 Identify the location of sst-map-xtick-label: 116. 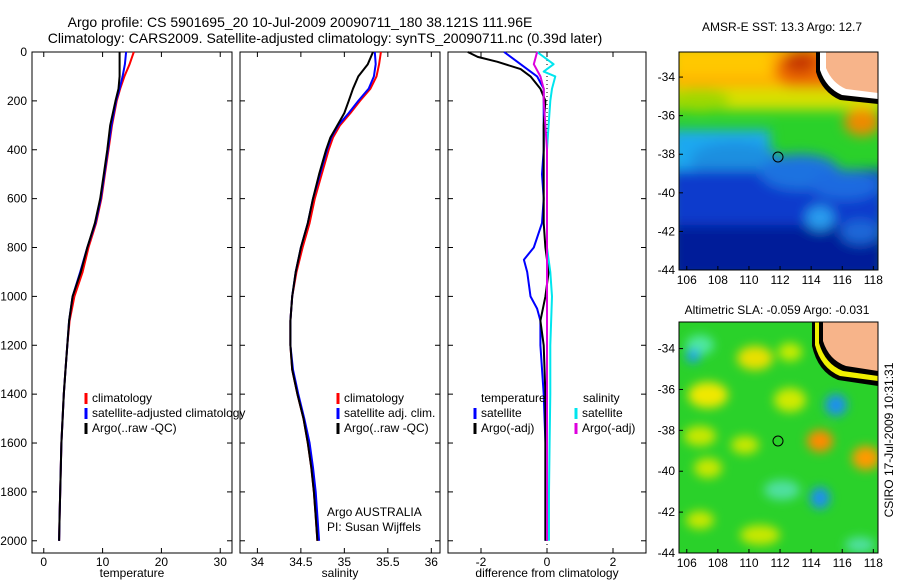
(842, 280).